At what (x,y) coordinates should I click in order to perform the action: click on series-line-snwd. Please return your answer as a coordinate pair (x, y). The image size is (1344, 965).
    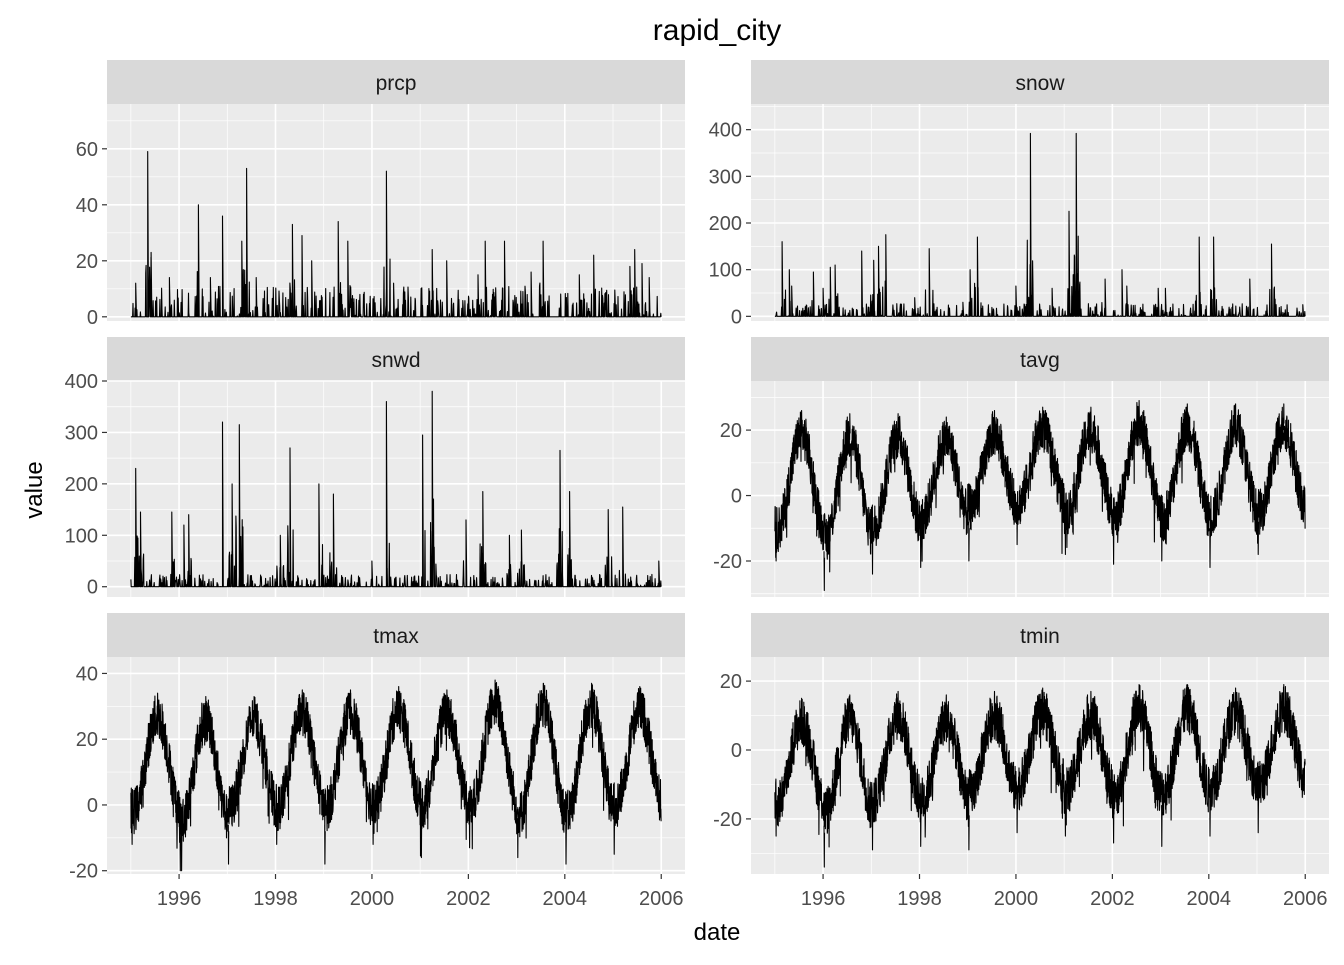
    Looking at the image, I should click on (396, 489).